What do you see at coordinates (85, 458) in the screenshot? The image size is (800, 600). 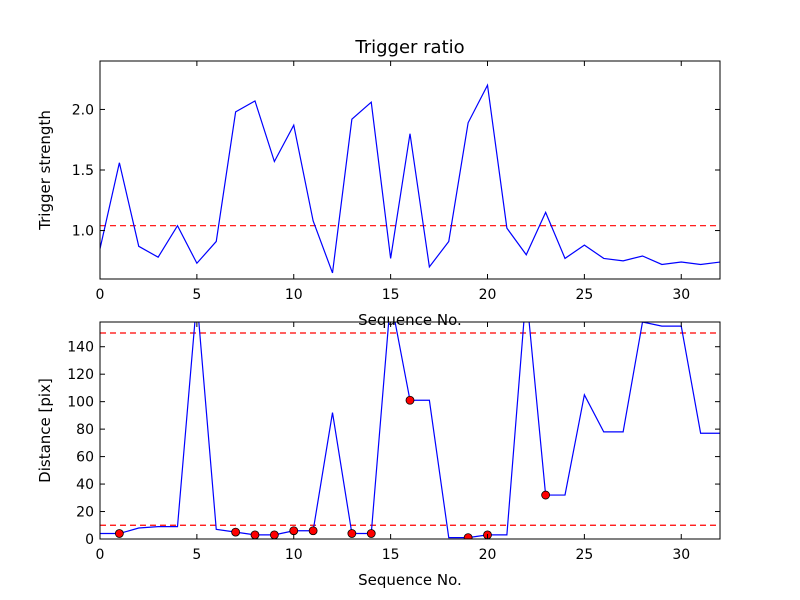 I see `y-tick-label: 60` at bounding box center [85, 458].